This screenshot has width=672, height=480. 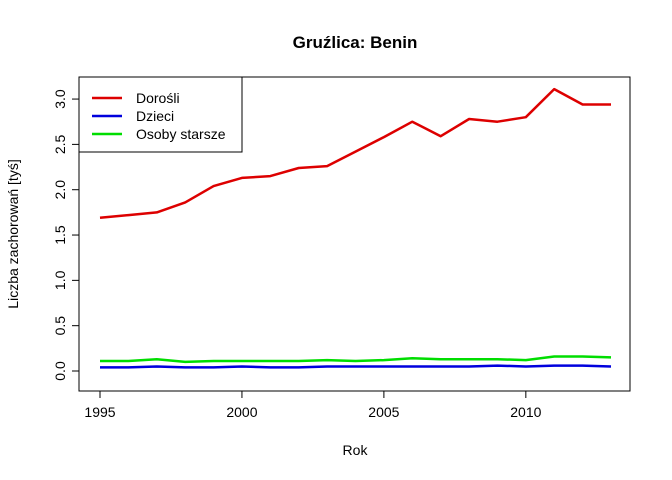 What do you see at coordinates (355, 42) in the screenshot?
I see `chart-title: Gruźlica: Benin` at bounding box center [355, 42].